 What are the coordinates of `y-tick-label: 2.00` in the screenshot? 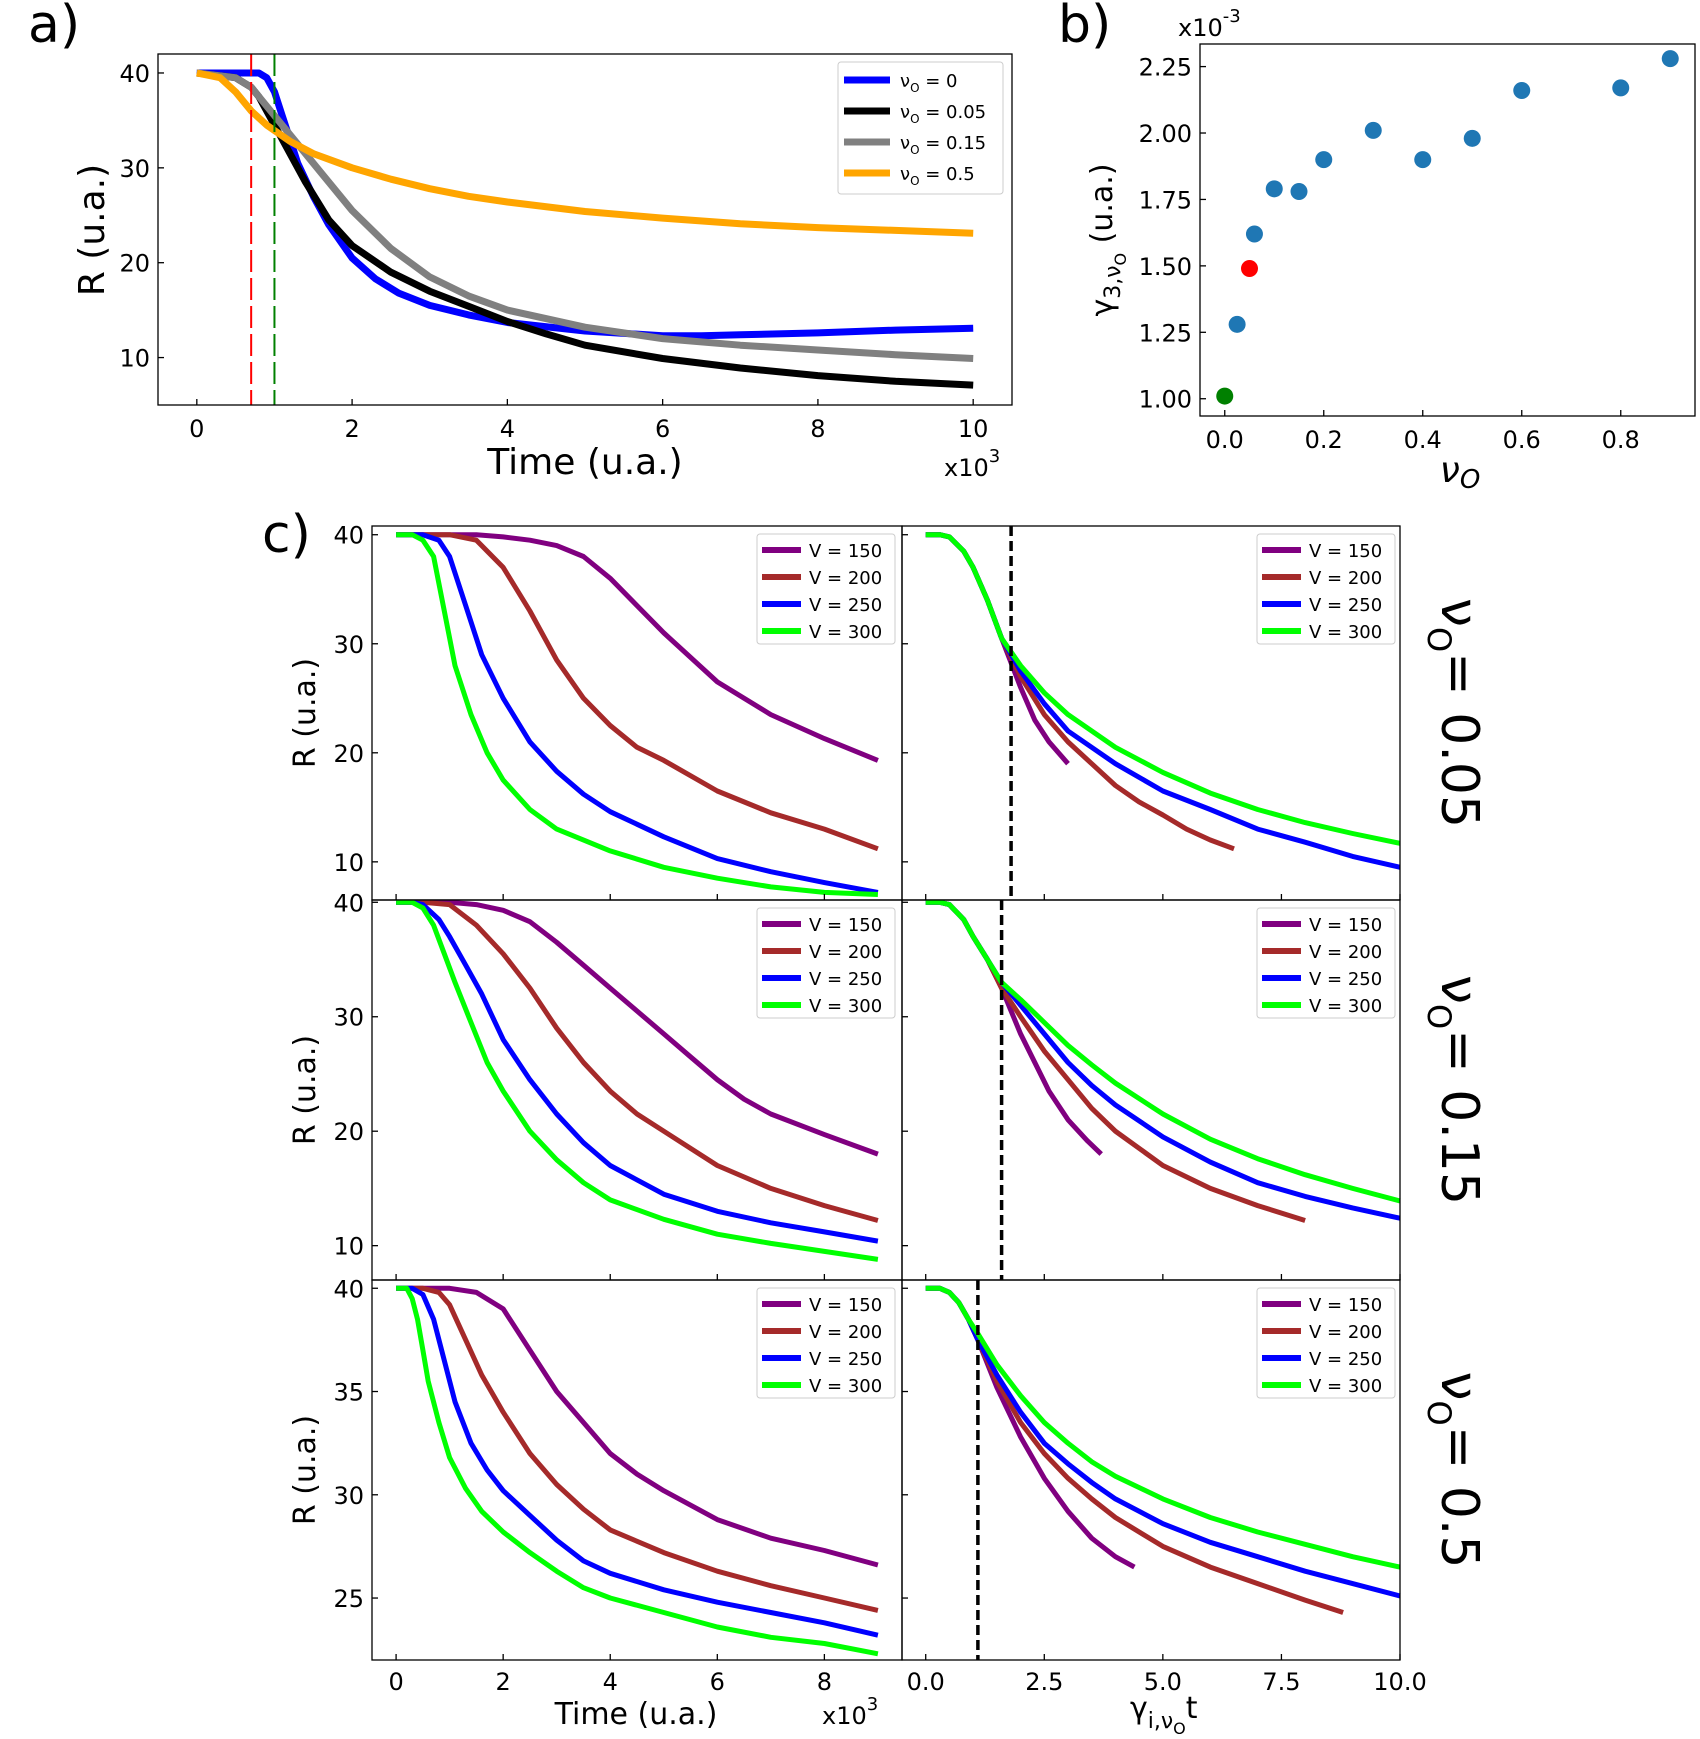 It's located at (1165, 134).